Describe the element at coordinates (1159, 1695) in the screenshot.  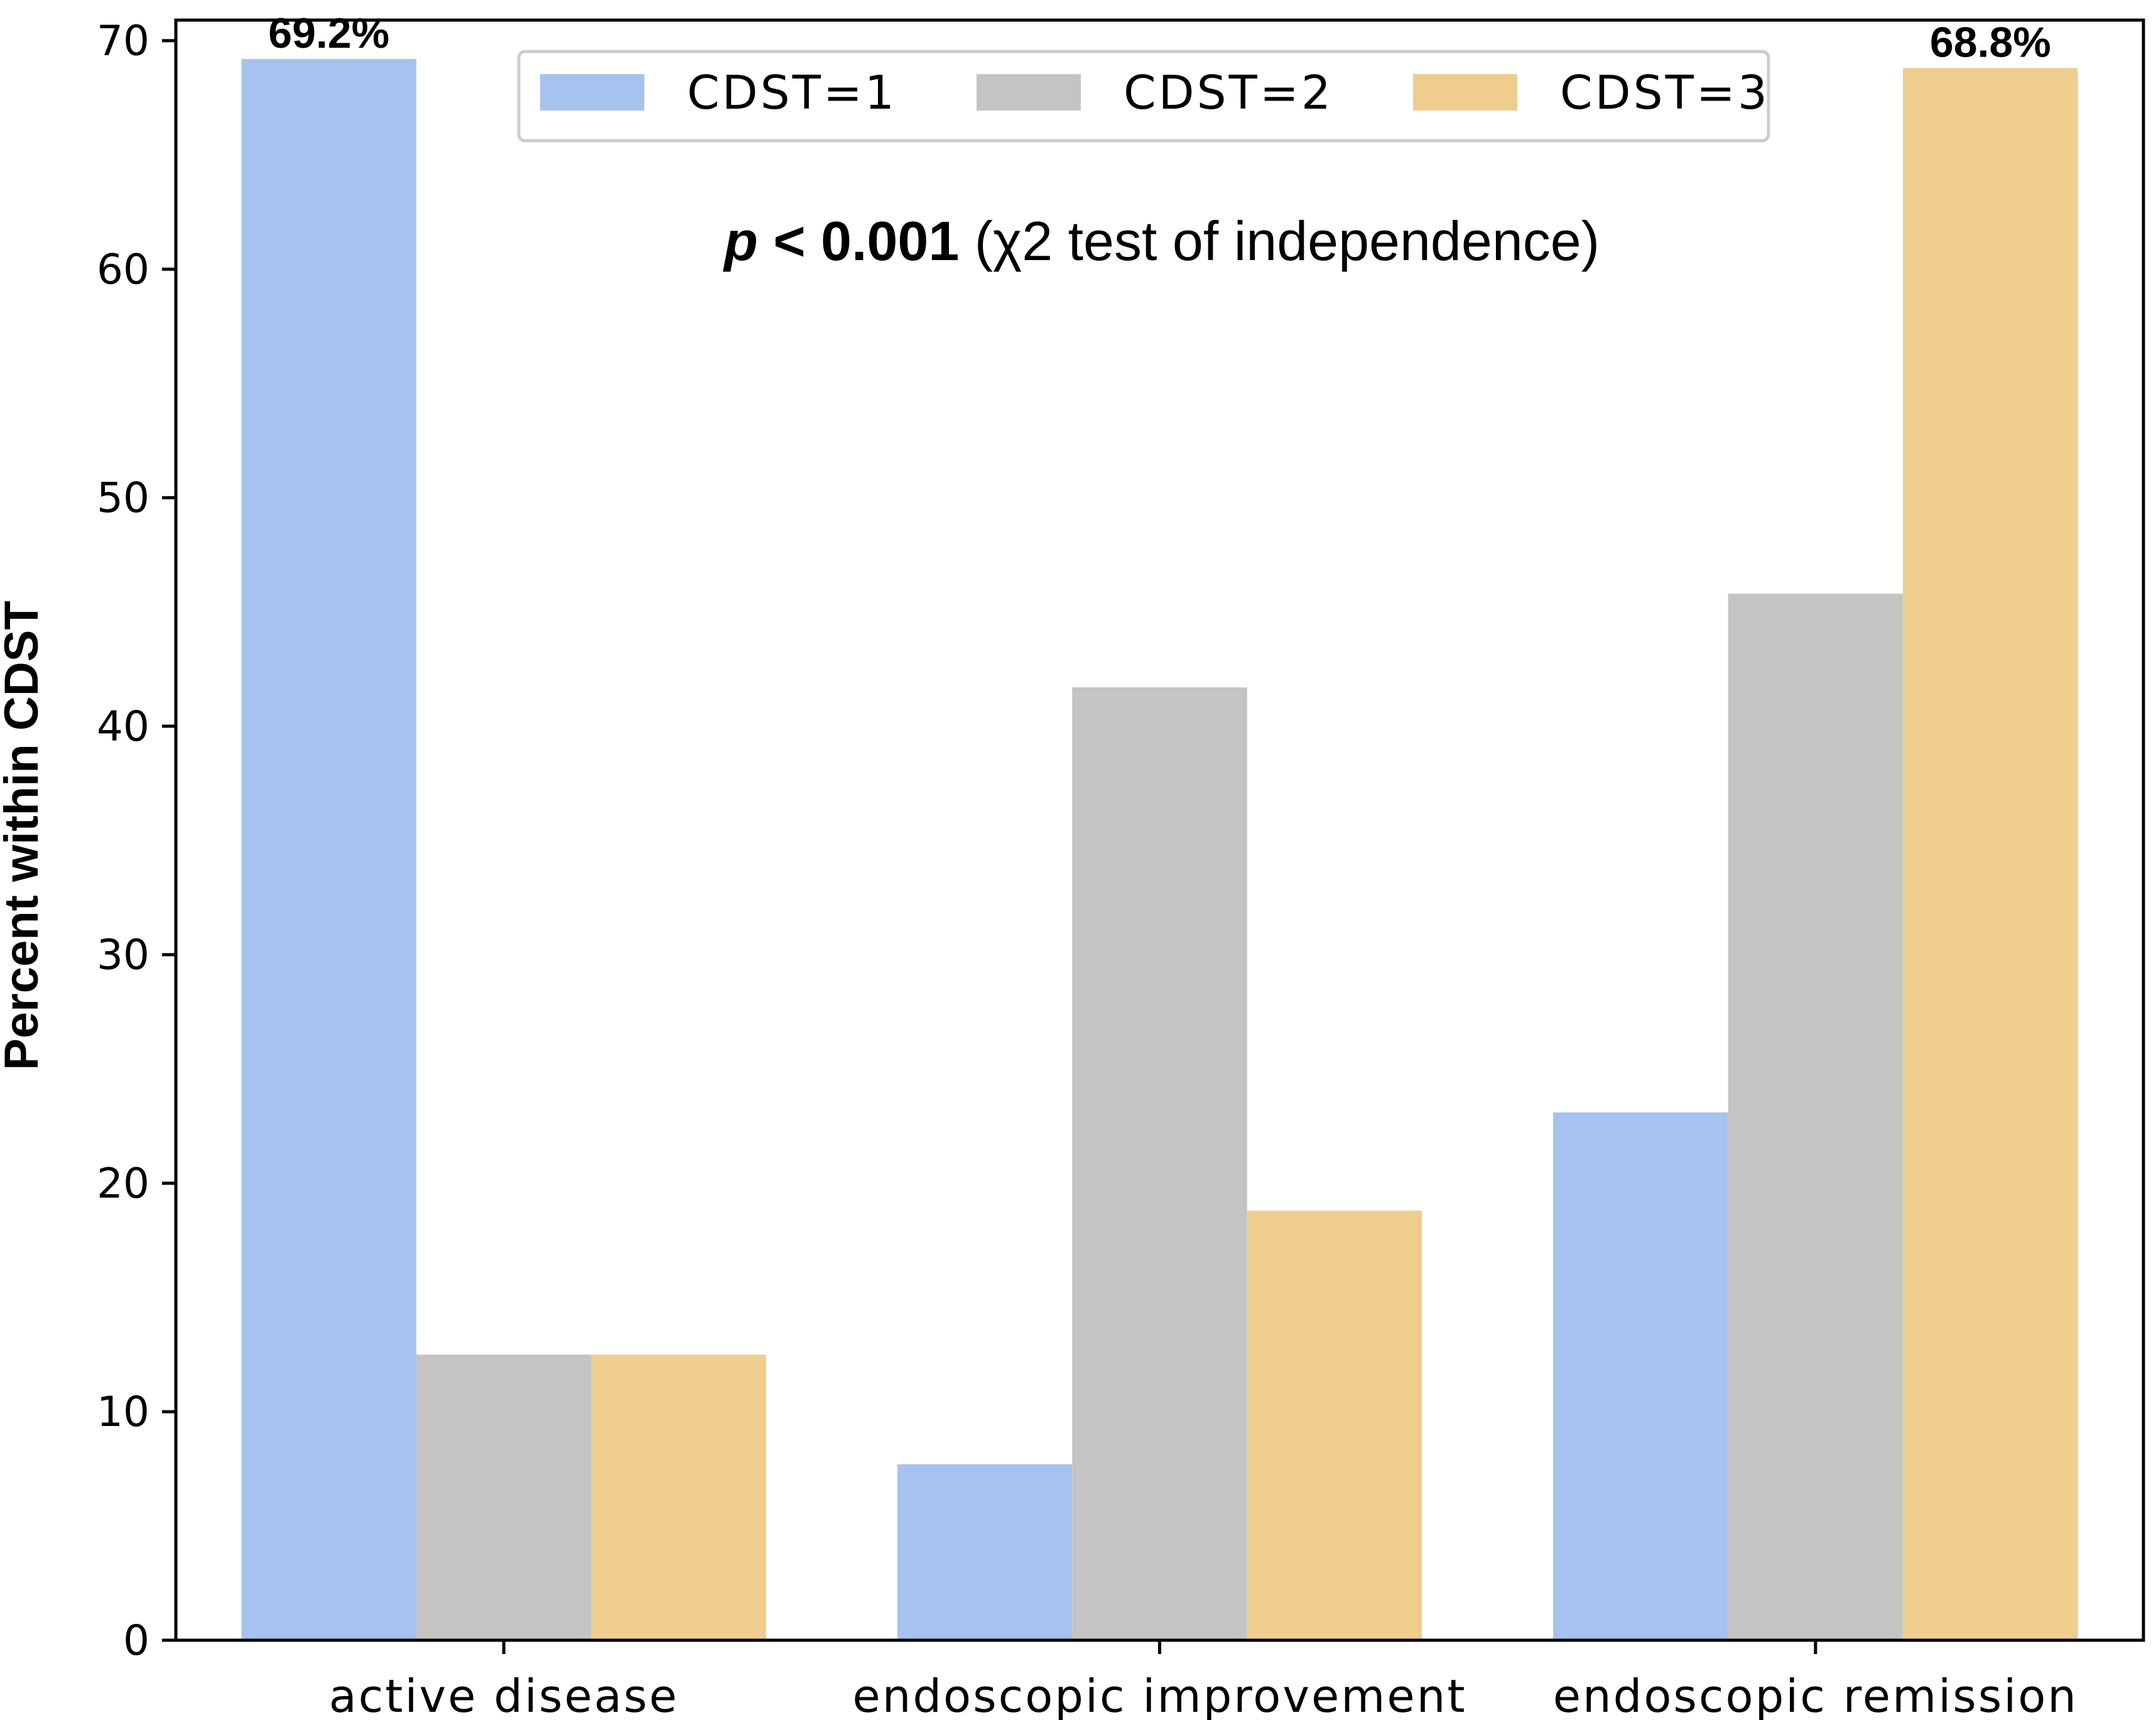
I see `x-tick-label: endoscopic improvement` at that location.